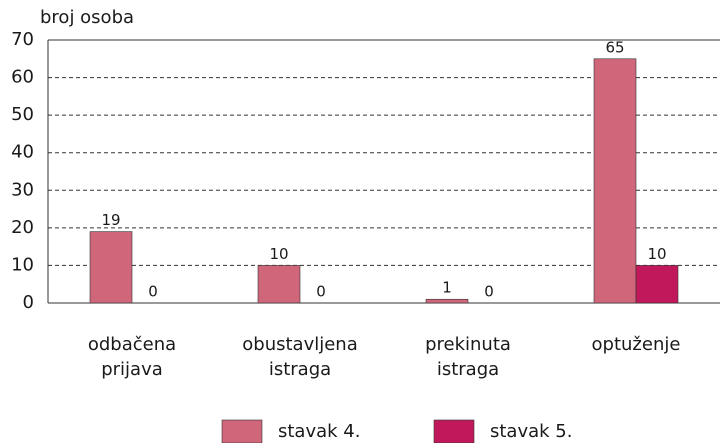 This screenshot has width=721, height=443. I want to click on value-label: 65, so click(614, 47).